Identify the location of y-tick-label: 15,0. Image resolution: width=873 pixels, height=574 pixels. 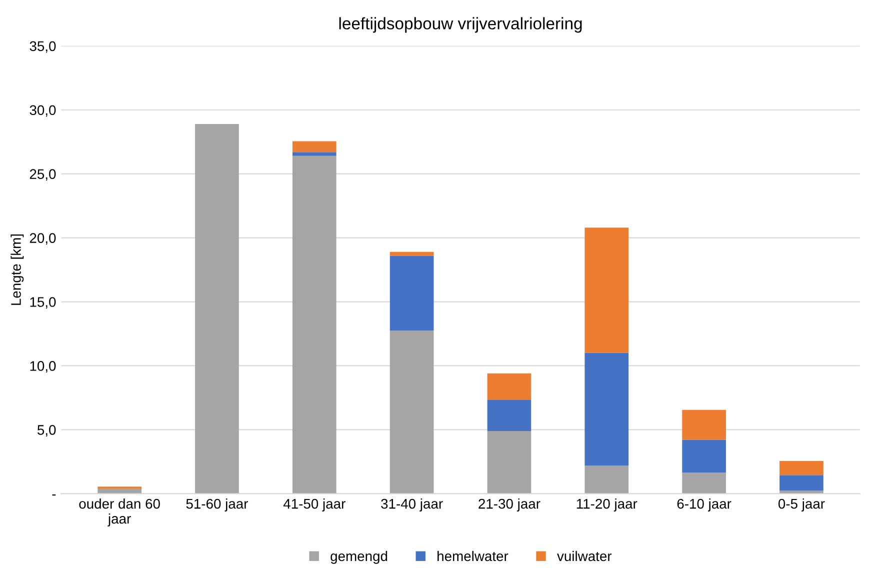
(43, 303).